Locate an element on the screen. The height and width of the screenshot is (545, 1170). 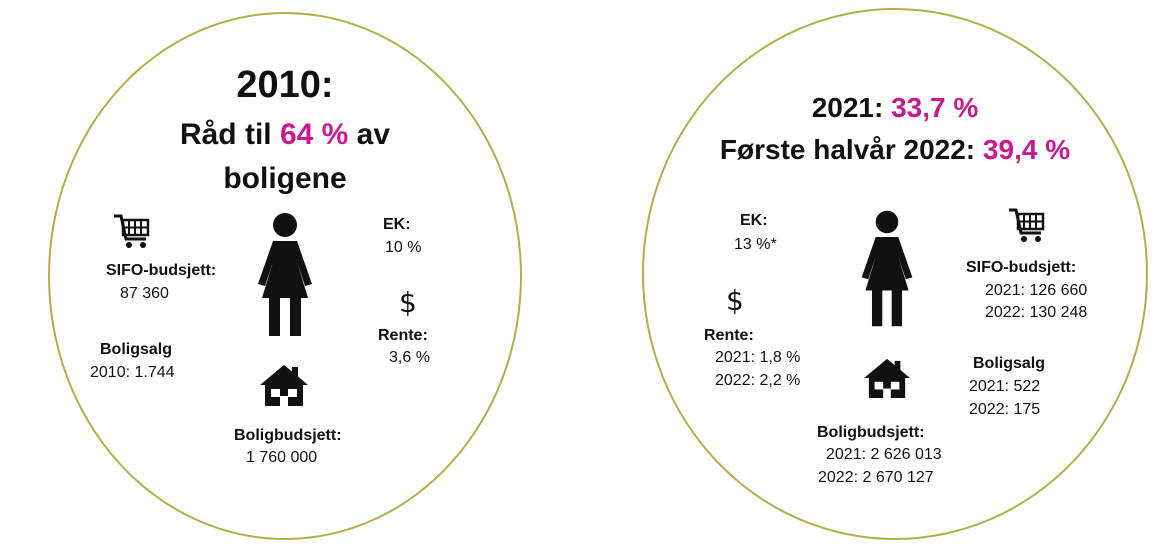
left-title-year: 2010: is located at coordinates (285, 85).